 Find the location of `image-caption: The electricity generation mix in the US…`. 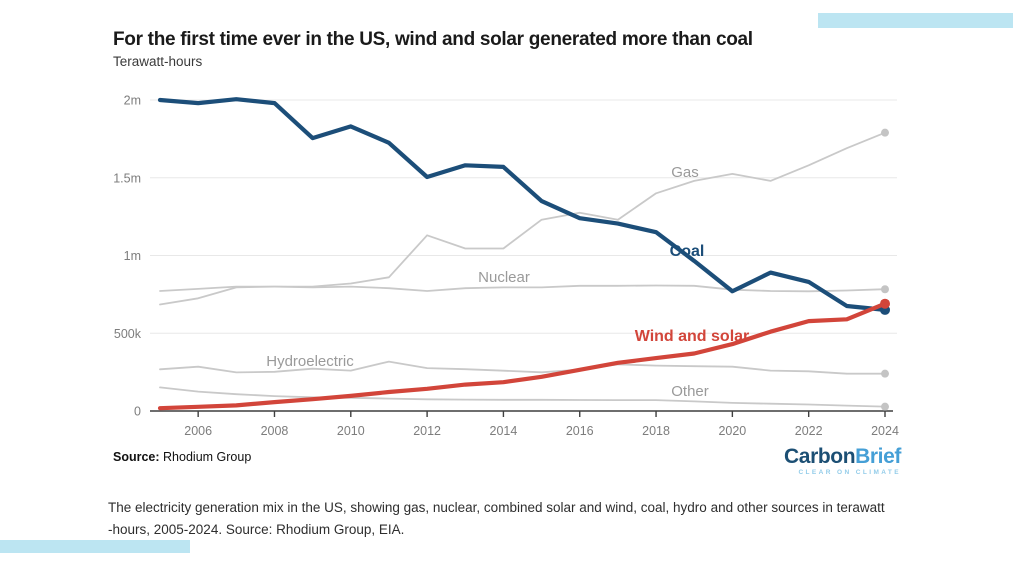

image-caption: The electricity generation mix in the US… is located at coordinates (518, 519).